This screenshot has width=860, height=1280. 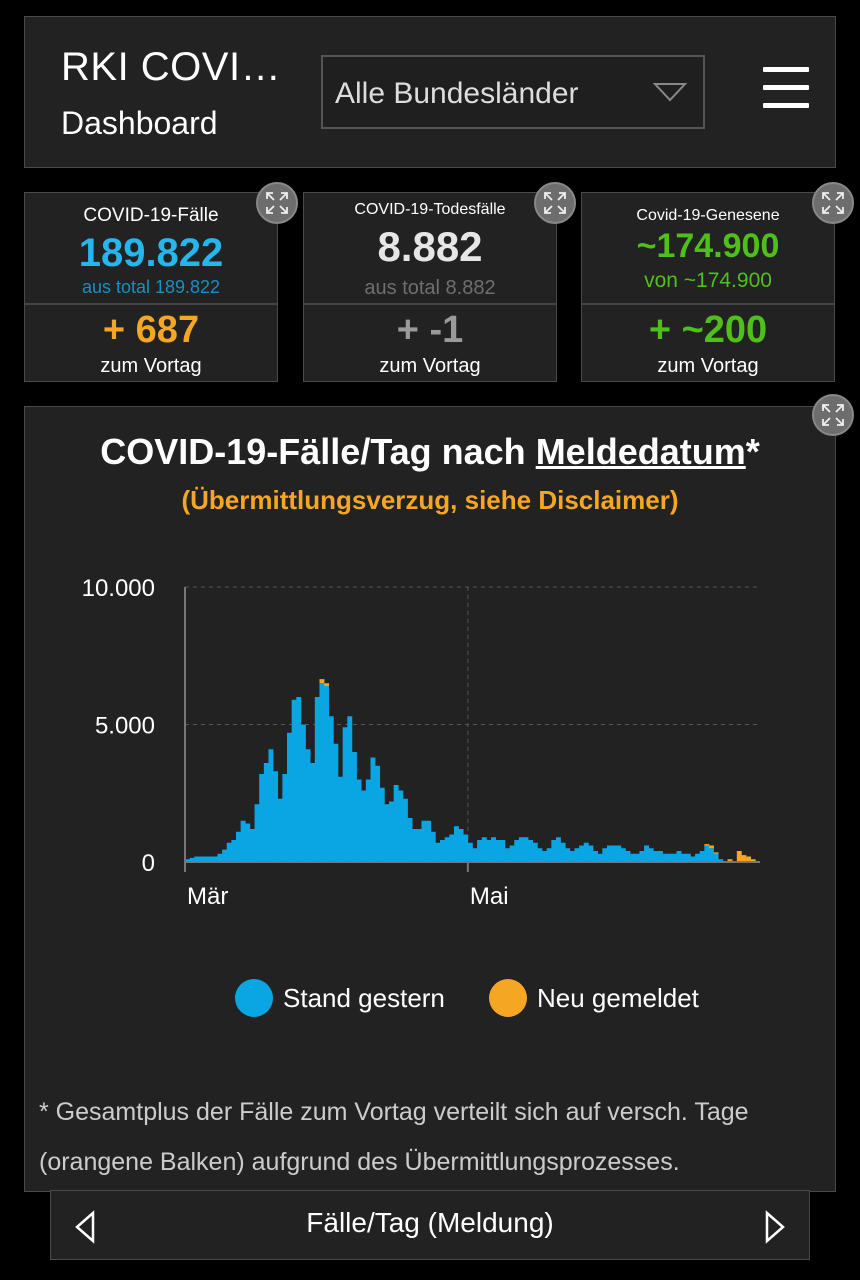 I want to click on hamburger-icon, so click(x=786, y=69).